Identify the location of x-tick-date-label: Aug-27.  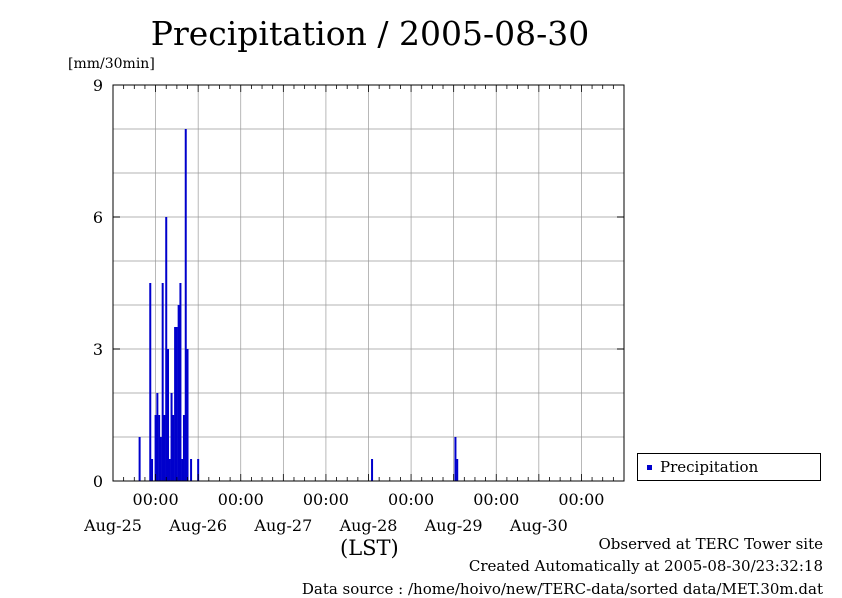
(282, 525).